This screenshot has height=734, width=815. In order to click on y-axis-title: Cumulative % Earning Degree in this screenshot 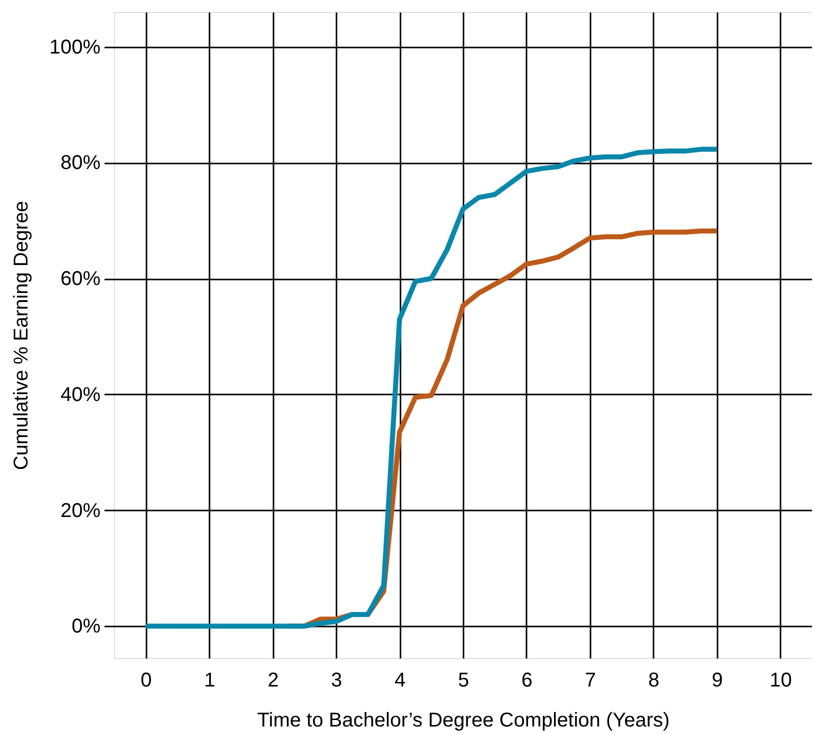, I will do `click(21, 335)`.